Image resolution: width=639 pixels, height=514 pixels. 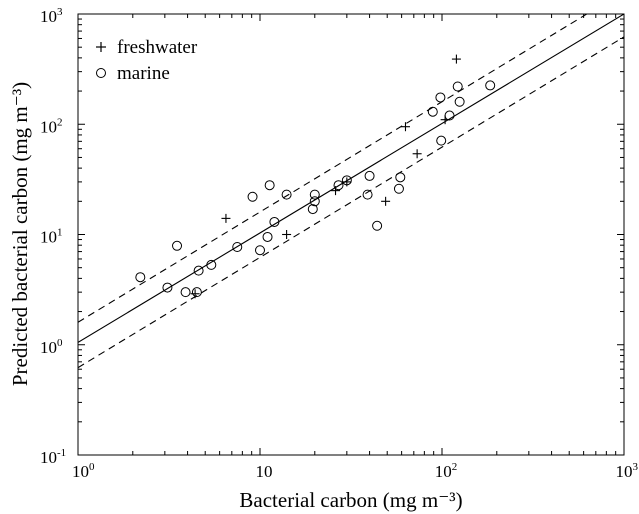 I want to click on x-tick-label: 10³, so click(x=627, y=471).